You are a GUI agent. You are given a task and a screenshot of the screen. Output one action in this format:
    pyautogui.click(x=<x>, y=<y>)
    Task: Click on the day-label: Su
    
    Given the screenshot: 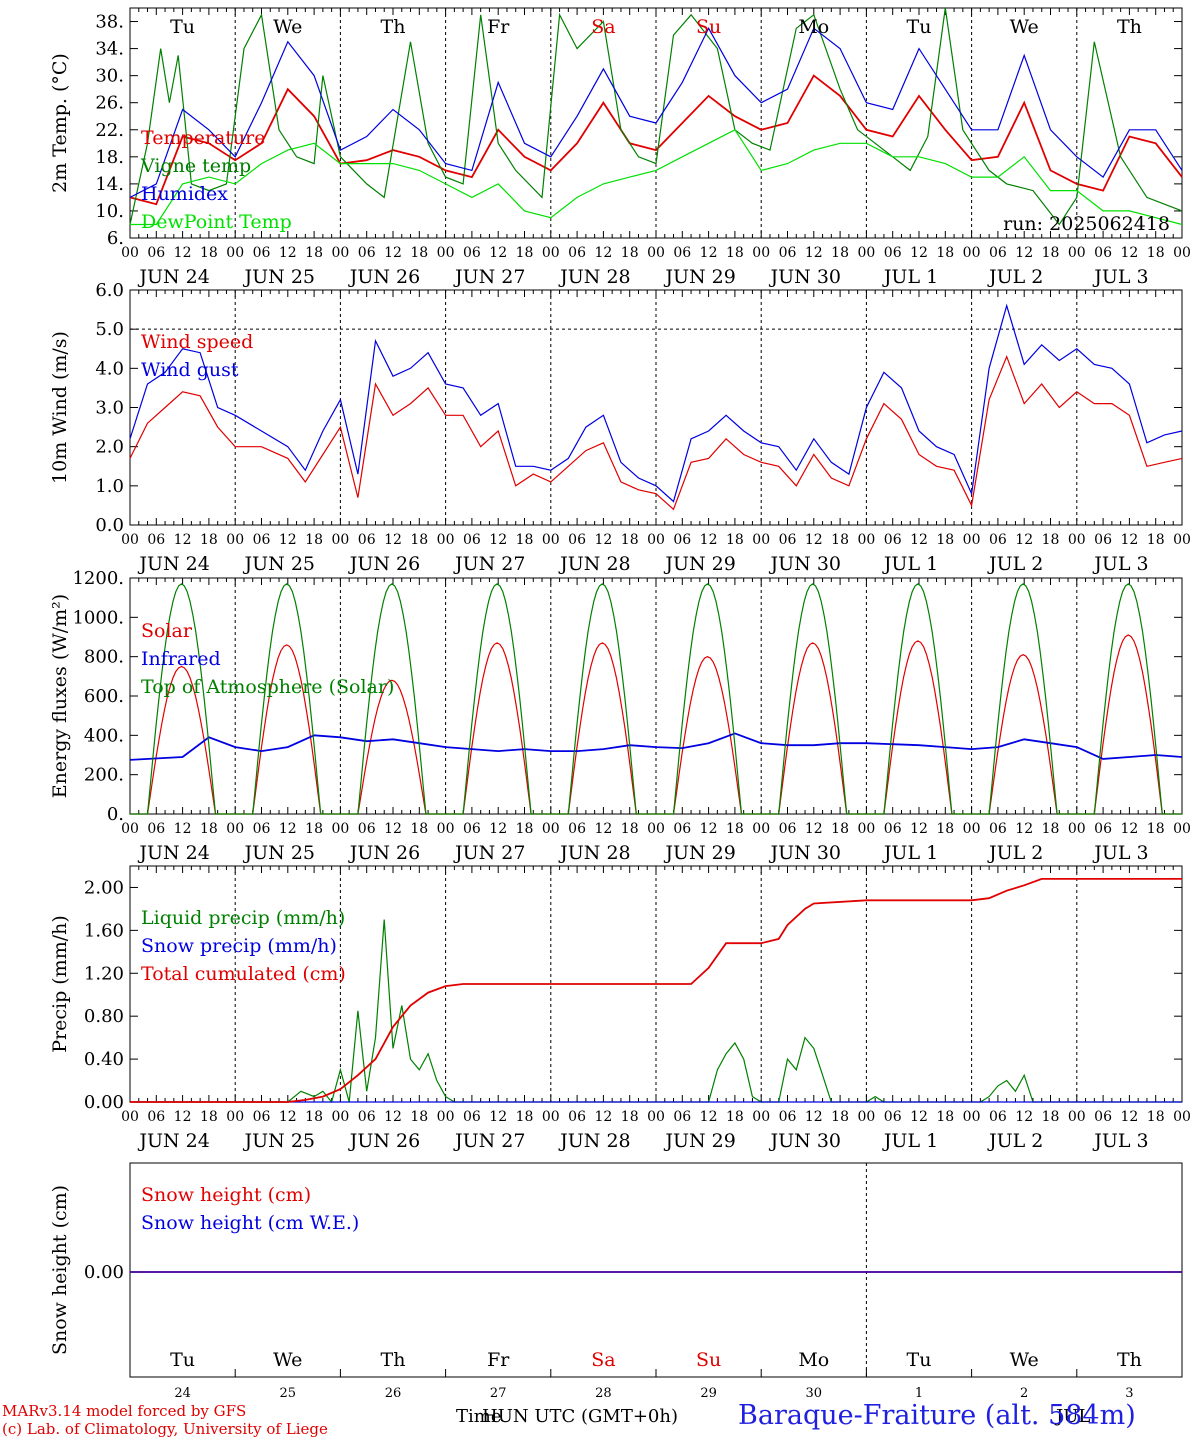 What is the action you would take?
    pyautogui.click(x=708, y=27)
    